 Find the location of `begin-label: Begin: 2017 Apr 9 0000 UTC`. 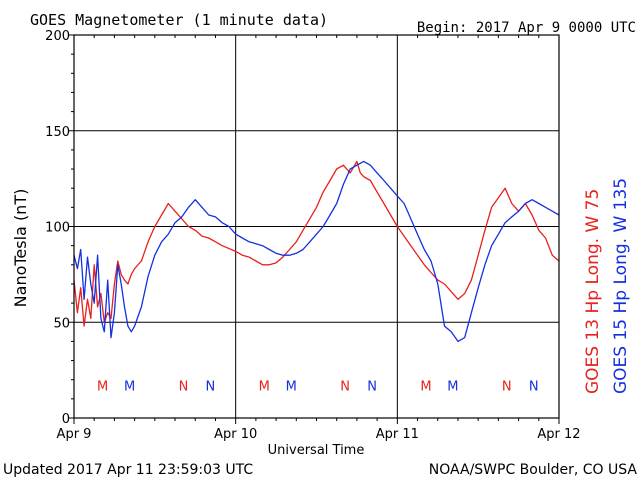

begin-label: Begin: 2017 Apr 9 0000 UTC is located at coordinates (526, 28).